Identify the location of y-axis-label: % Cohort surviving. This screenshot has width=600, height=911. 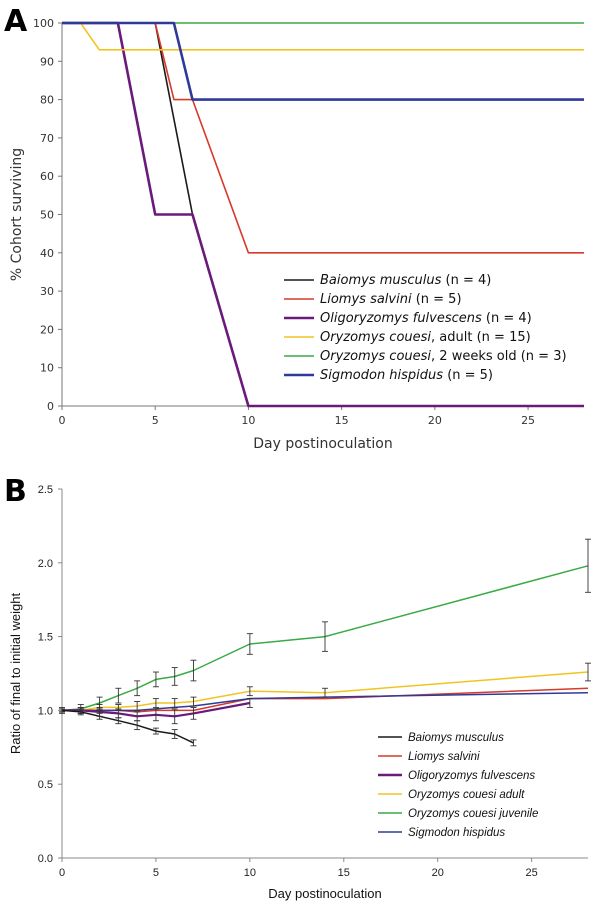
(17, 214).